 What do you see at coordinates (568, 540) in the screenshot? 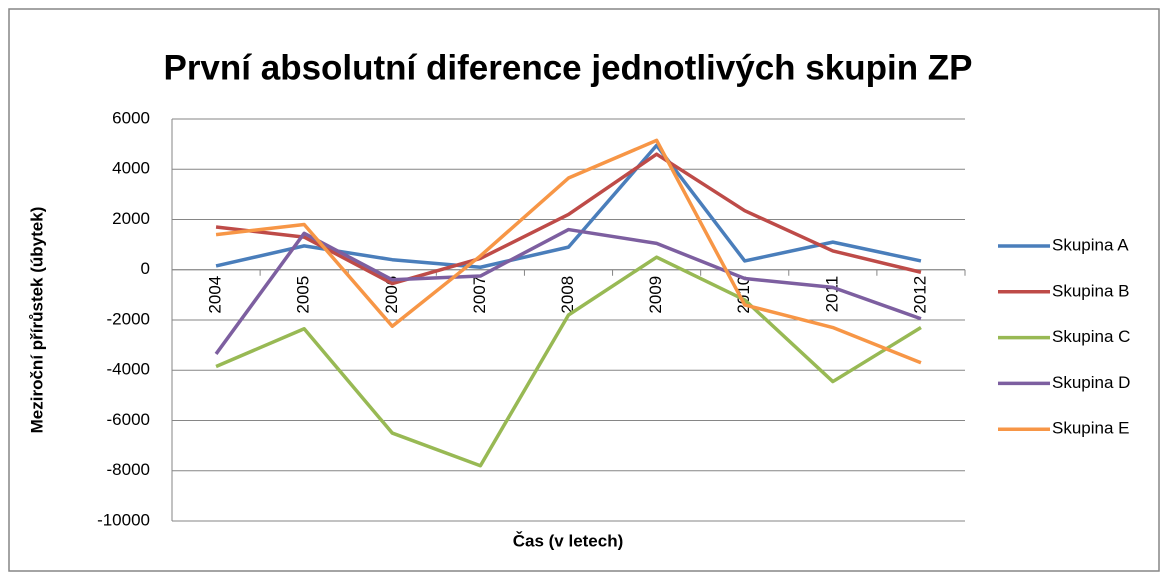
I see `x-axis-label: Čas (v letech)` at bounding box center [568, 540].